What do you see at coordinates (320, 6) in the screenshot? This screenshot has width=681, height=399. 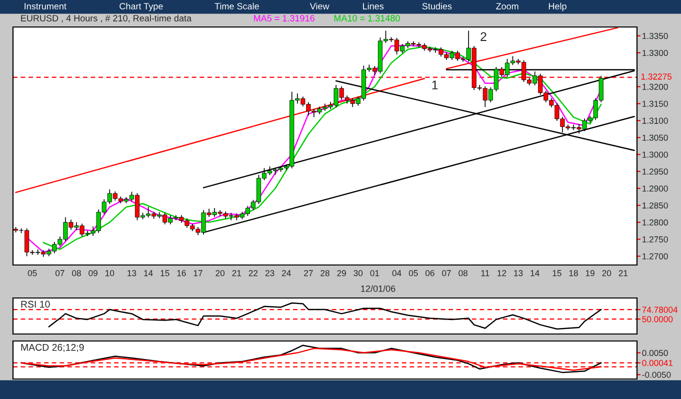 I see `text: View` at bounding box center [320, 6].